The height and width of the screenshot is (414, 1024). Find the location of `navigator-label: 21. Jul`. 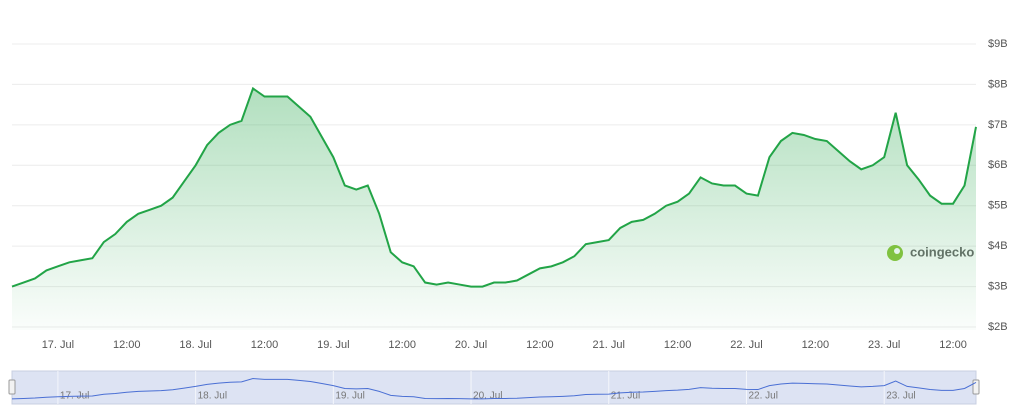

navigator-label: 21. Jul is located at coordinates (625, 396).